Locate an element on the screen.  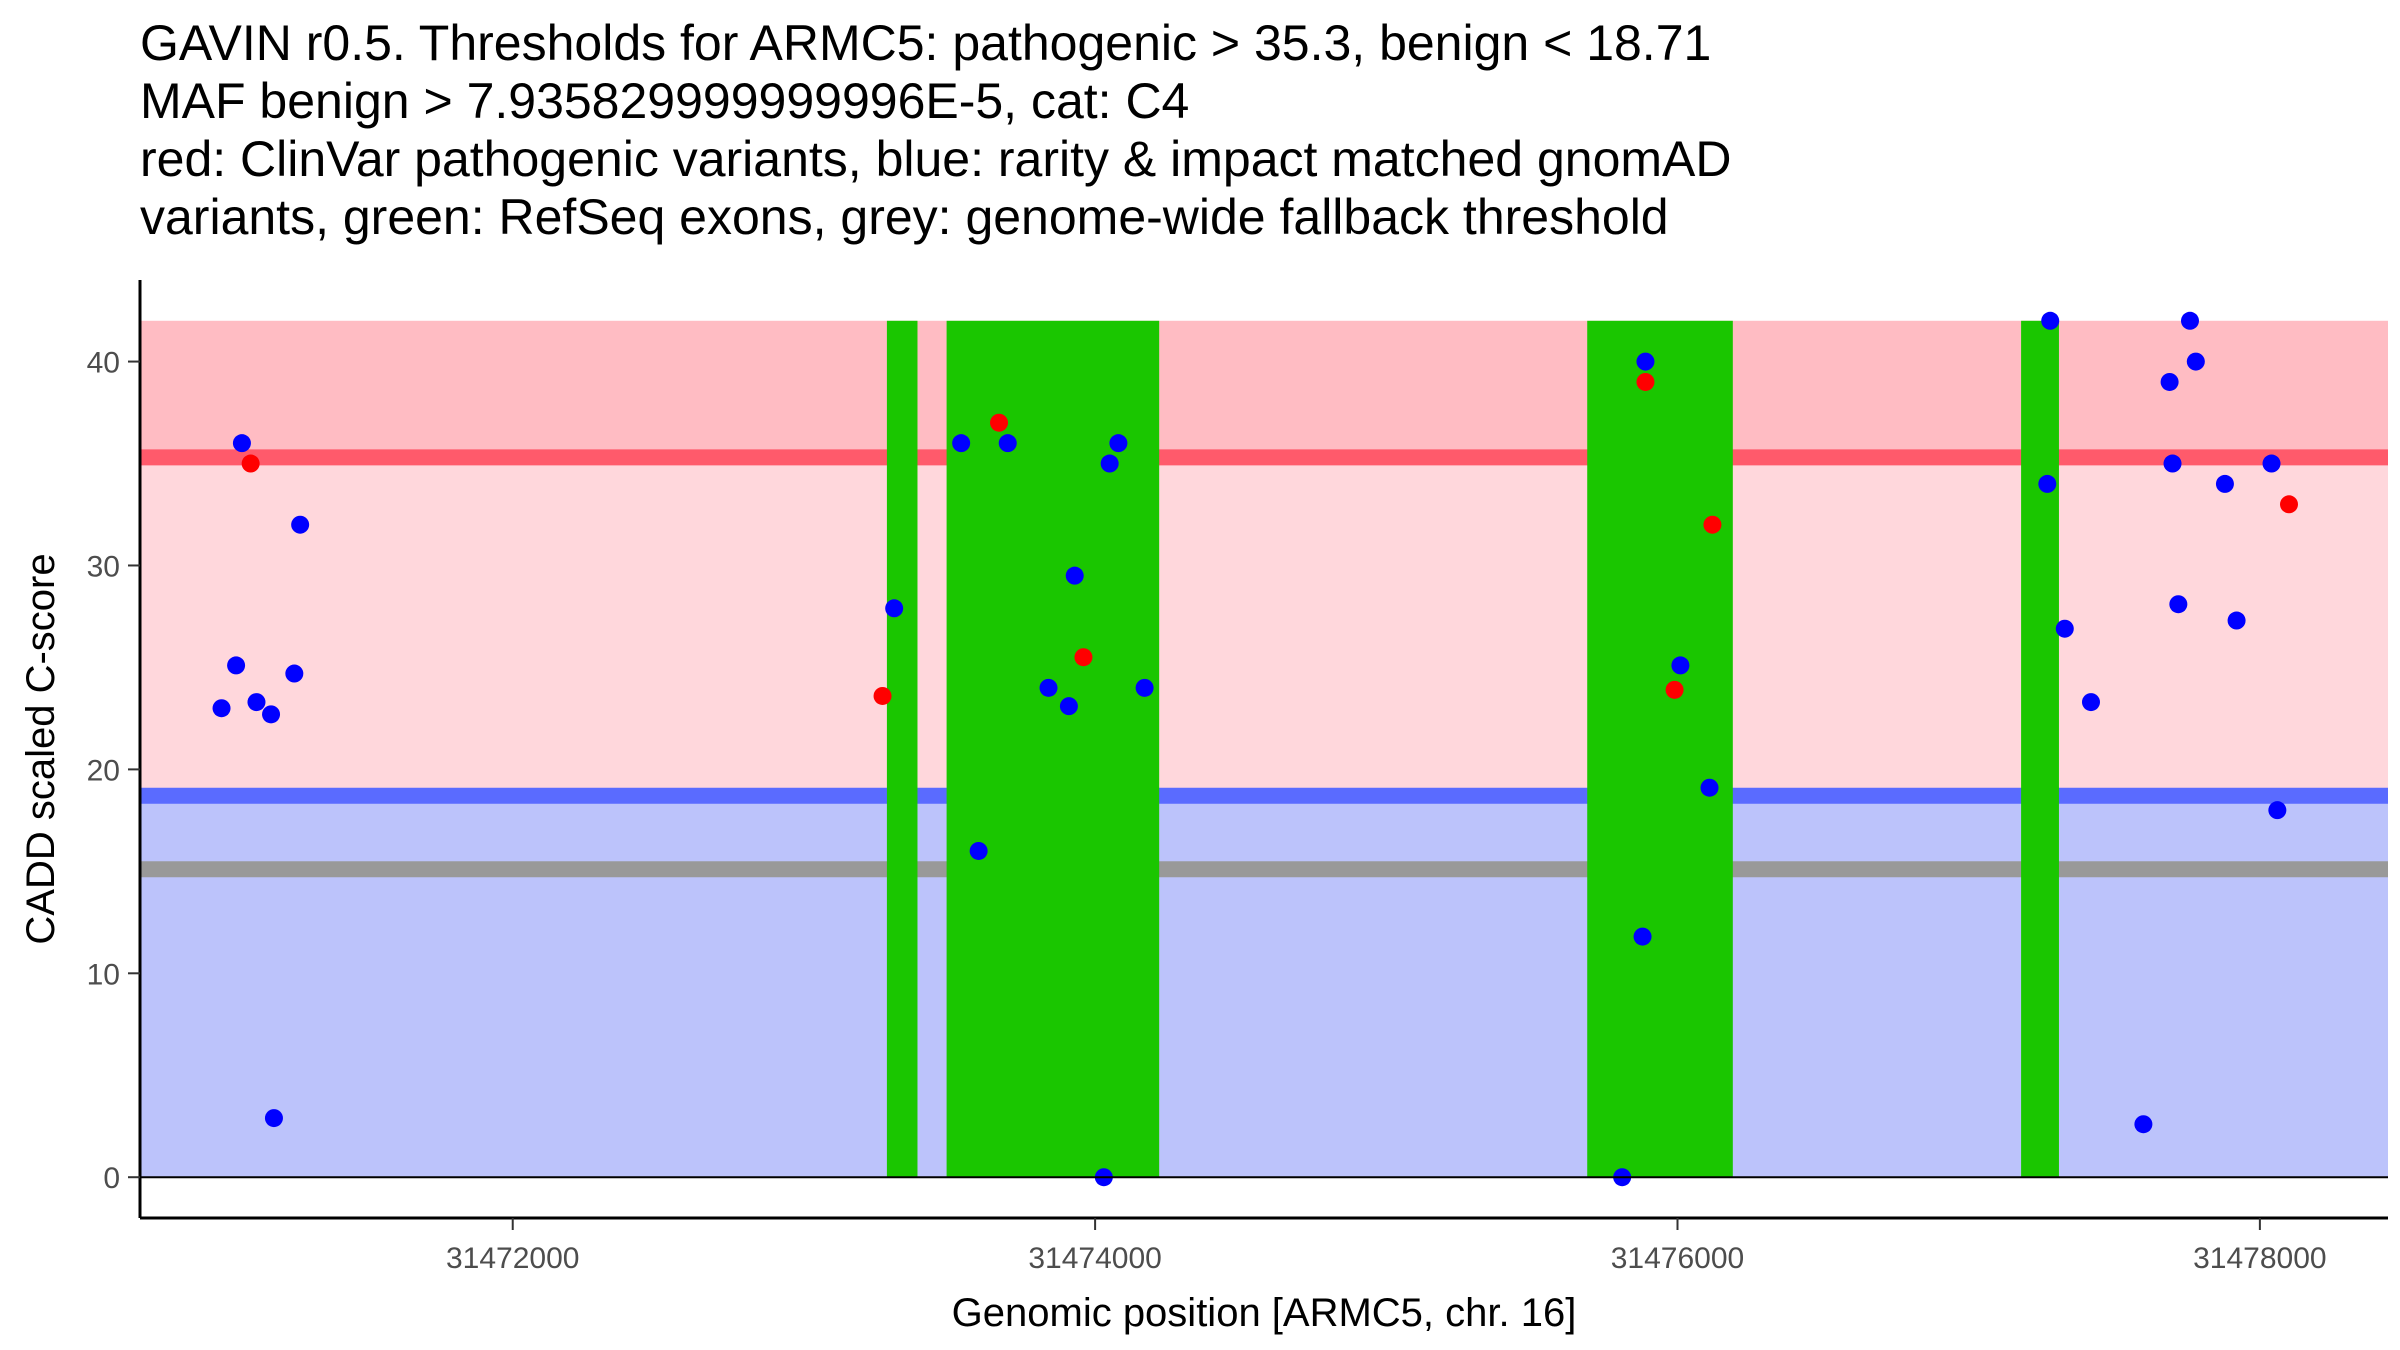
x-axis-title: Genomic position [ARMC5, chr. 16] is located at coordinates (1264, 1313).